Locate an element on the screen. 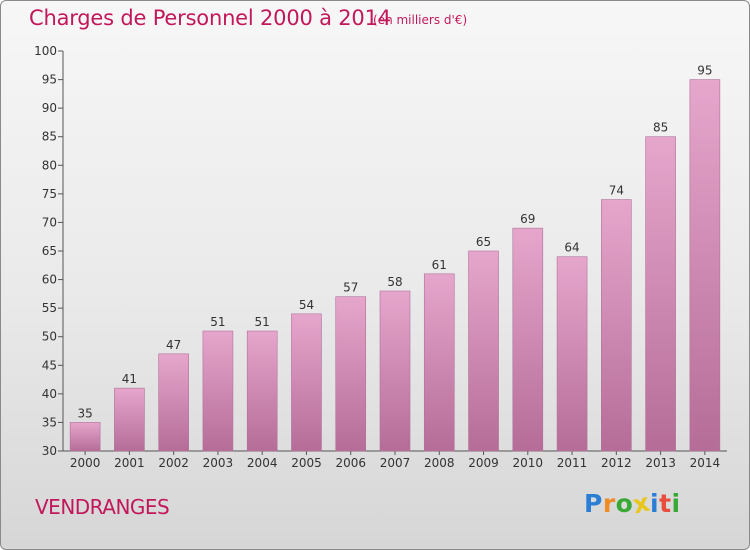 The image size is (750, 550). proxiti-logo: Proxiti is located at coordinates (632, 504).